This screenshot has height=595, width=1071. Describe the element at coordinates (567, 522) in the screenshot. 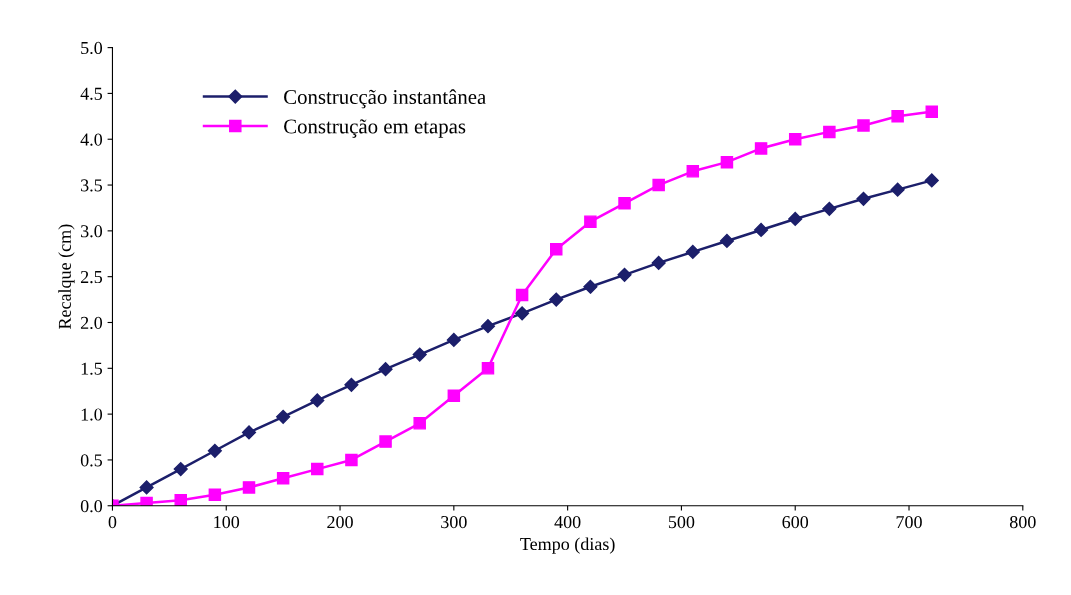

I see `x-tick-label: 400` at that location.